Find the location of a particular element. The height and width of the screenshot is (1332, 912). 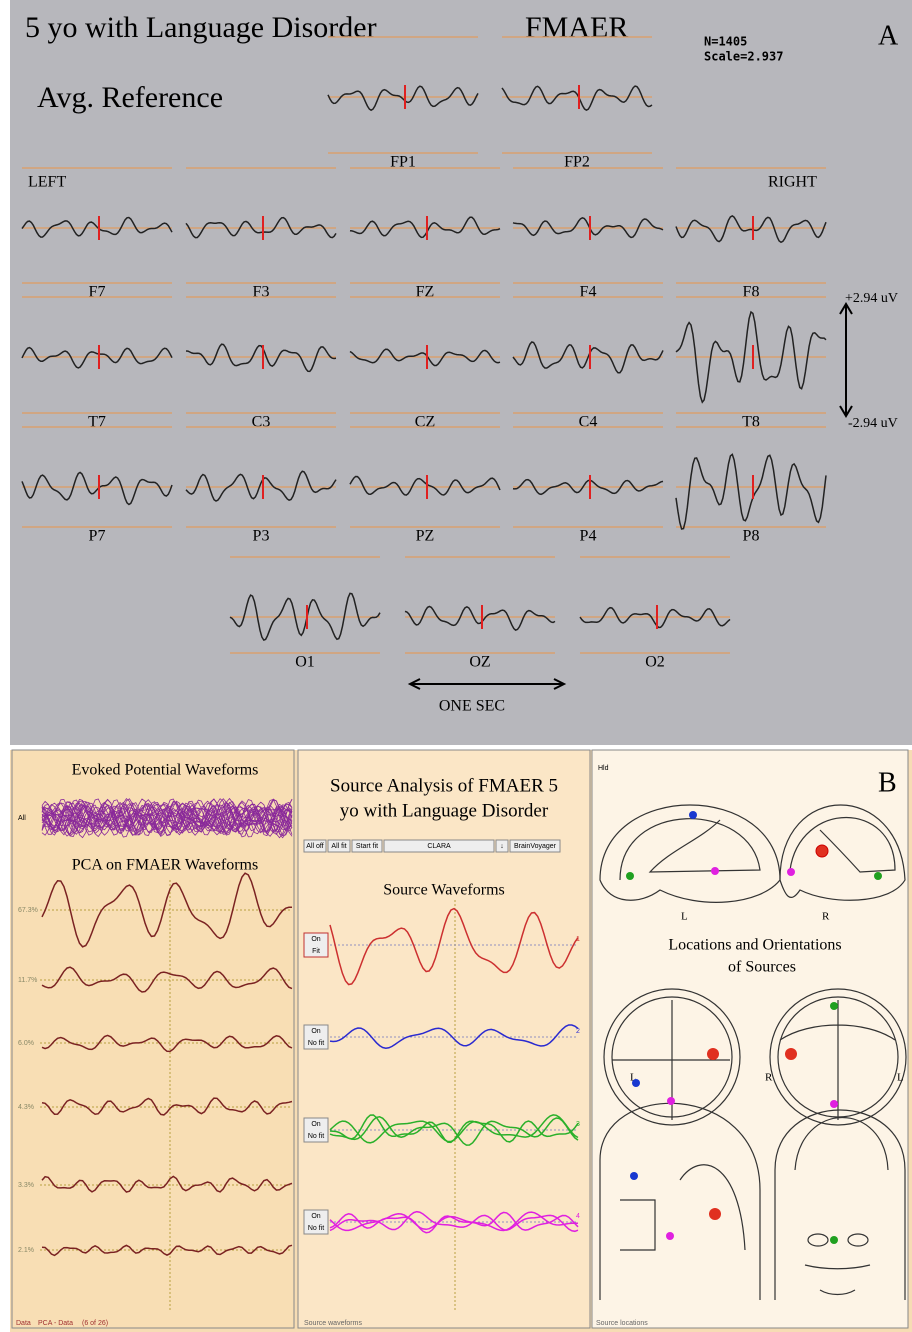

electrode-label: P7 is located at coordinates (97, 536).